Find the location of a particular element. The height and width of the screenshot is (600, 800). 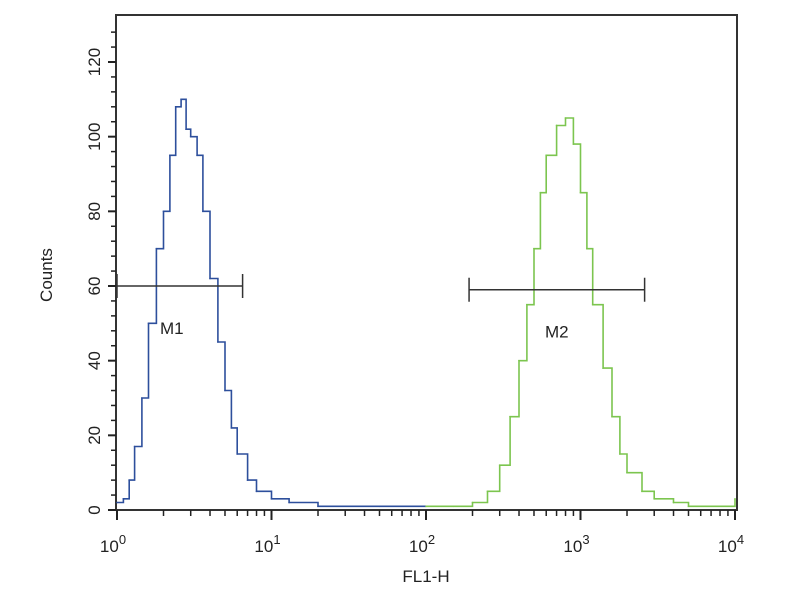

x-tick-label: 10¹ is located at coordinates (267, 544).